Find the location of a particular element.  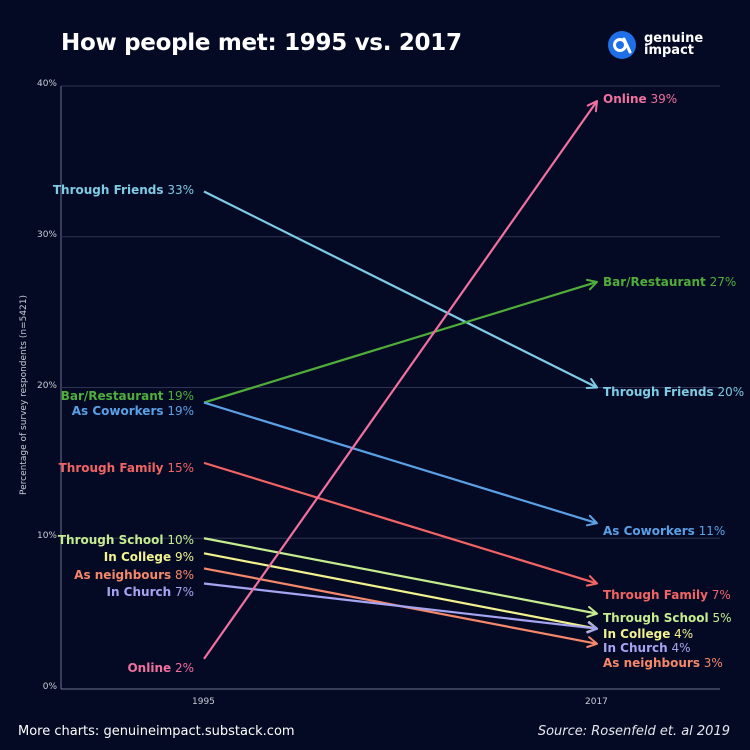

label-1995-in-church: In Church 7% is located at coordinates (150, 592).